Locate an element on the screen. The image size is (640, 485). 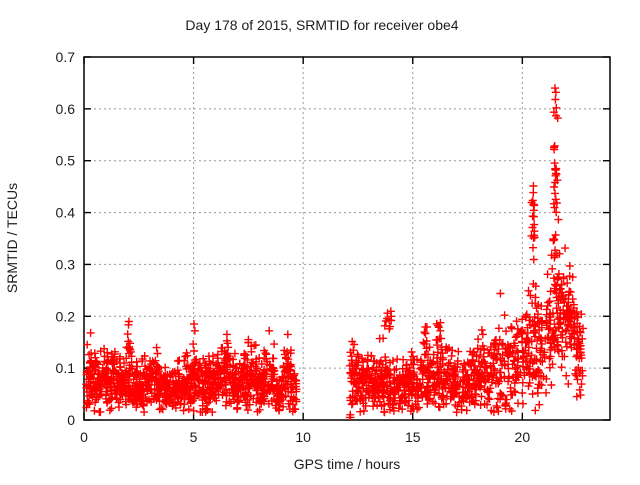
y-tick-label: 0.4 is located at coordinates (66, 213).